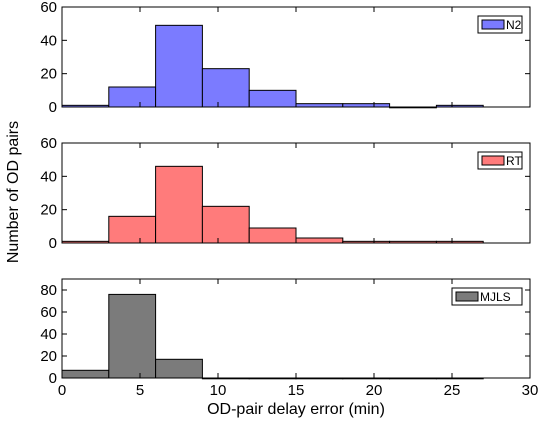 This screenshot has width=547, height=426. Describe the element at coordinates (62, 390) in the screenshot. I see `x-tick-label: 0` at that location.